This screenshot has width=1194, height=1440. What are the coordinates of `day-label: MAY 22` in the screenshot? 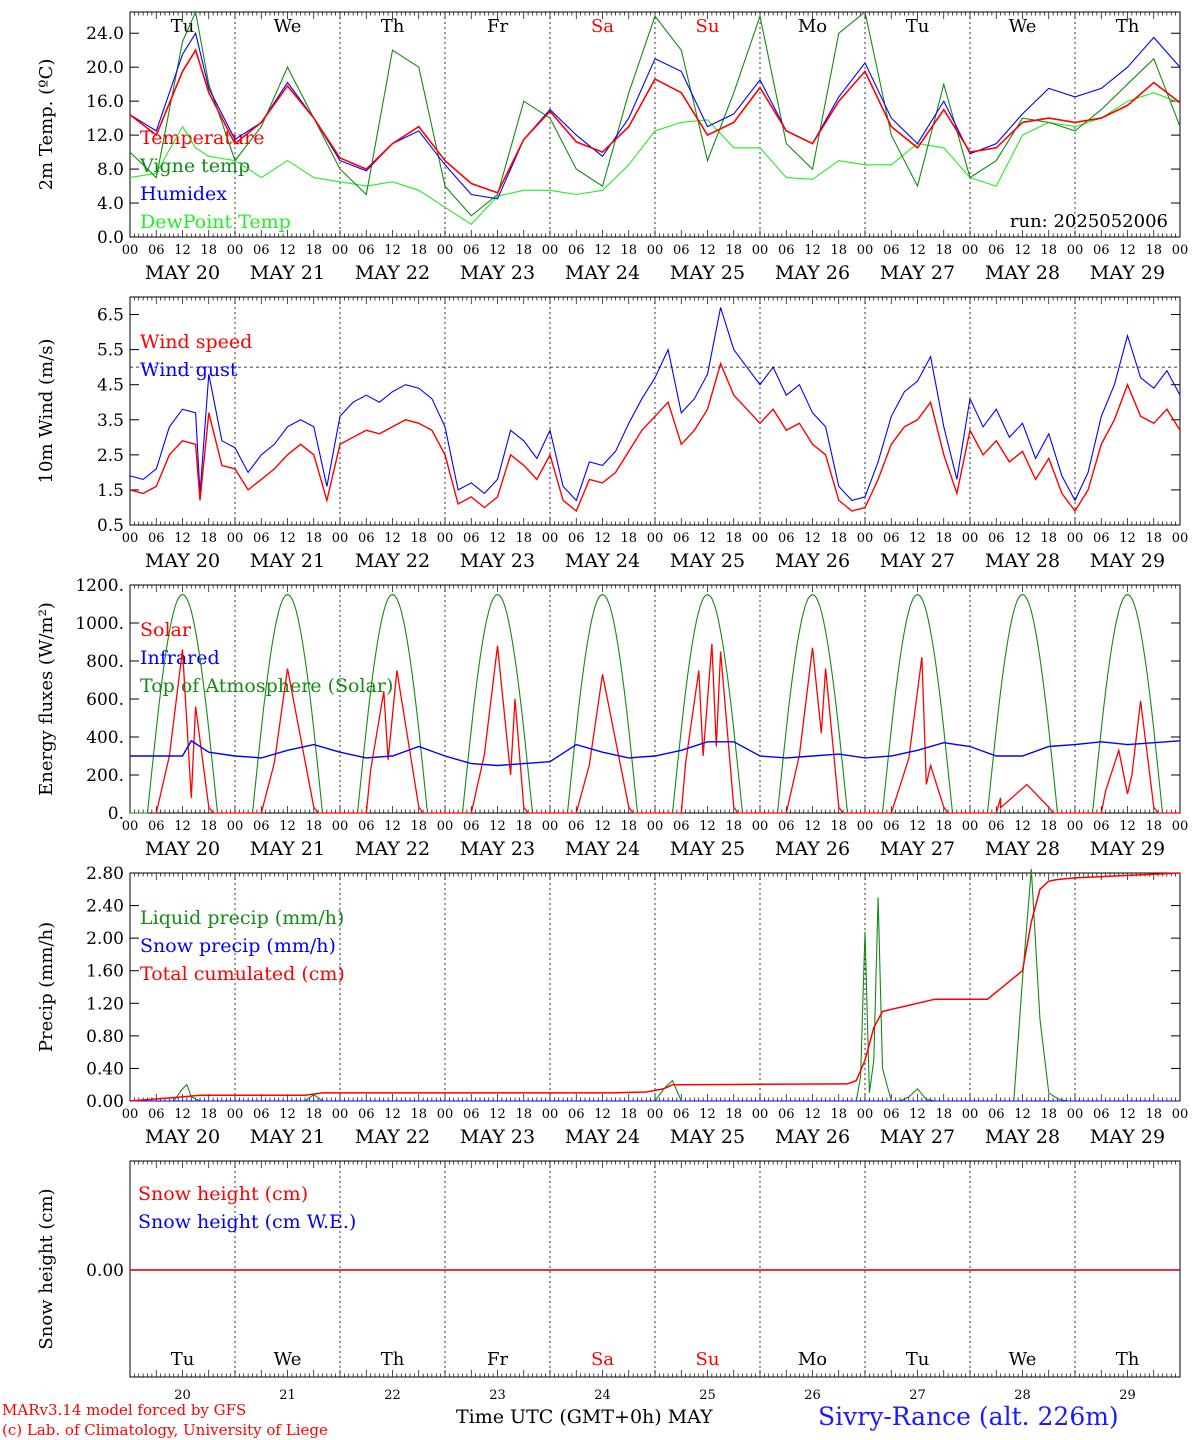 It's located at (392, 1137).